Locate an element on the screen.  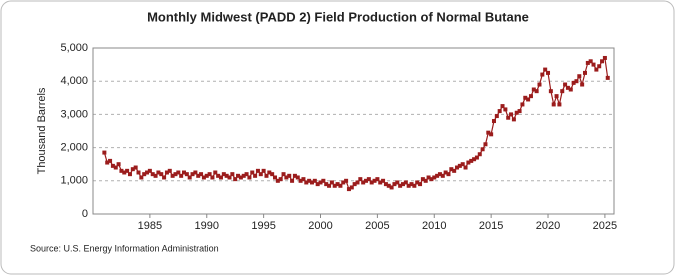
x-tick-label: 1985 is located at coordinates (150, 226).